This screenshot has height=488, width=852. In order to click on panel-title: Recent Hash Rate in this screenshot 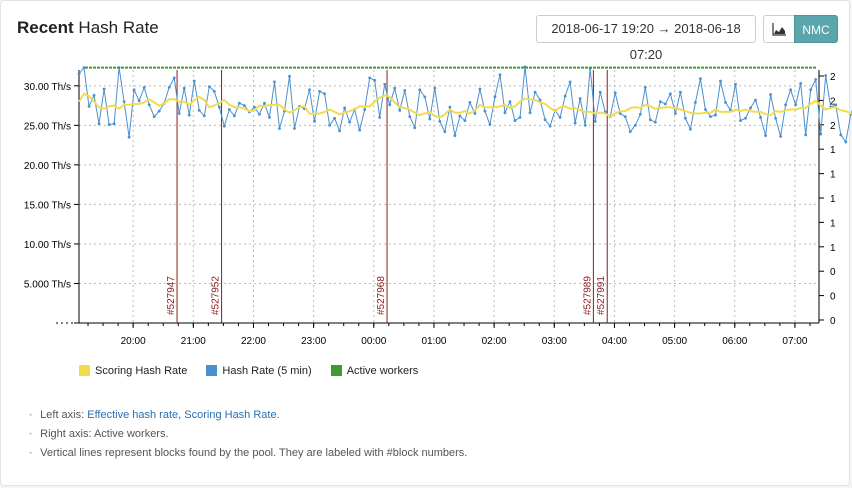, I will do `click(88, 28)`.